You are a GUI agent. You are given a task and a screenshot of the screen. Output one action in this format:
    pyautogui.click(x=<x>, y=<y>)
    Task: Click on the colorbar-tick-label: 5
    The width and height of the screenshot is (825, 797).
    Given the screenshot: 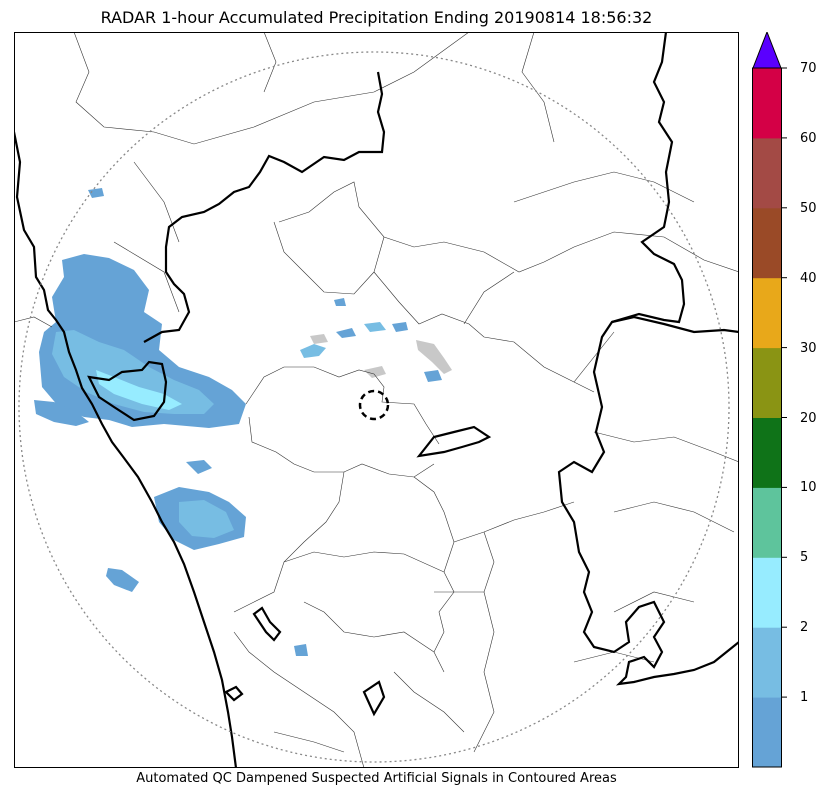 What is the action you would take?
    pyautogui.click(x=804, y=558)
    